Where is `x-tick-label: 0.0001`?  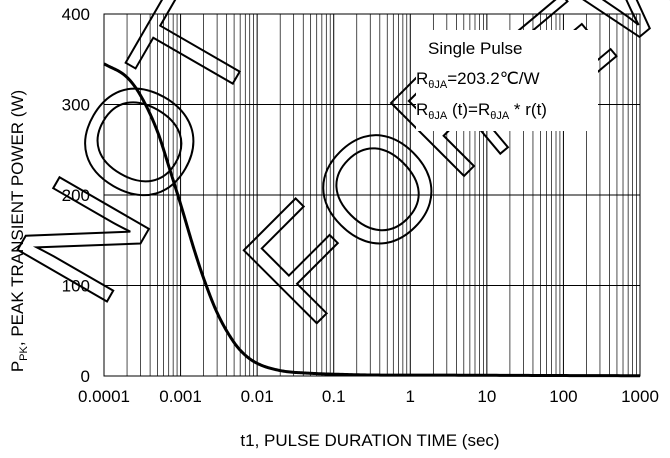
x-tick-label: 0.0001 is located at coordinates (104, 396).